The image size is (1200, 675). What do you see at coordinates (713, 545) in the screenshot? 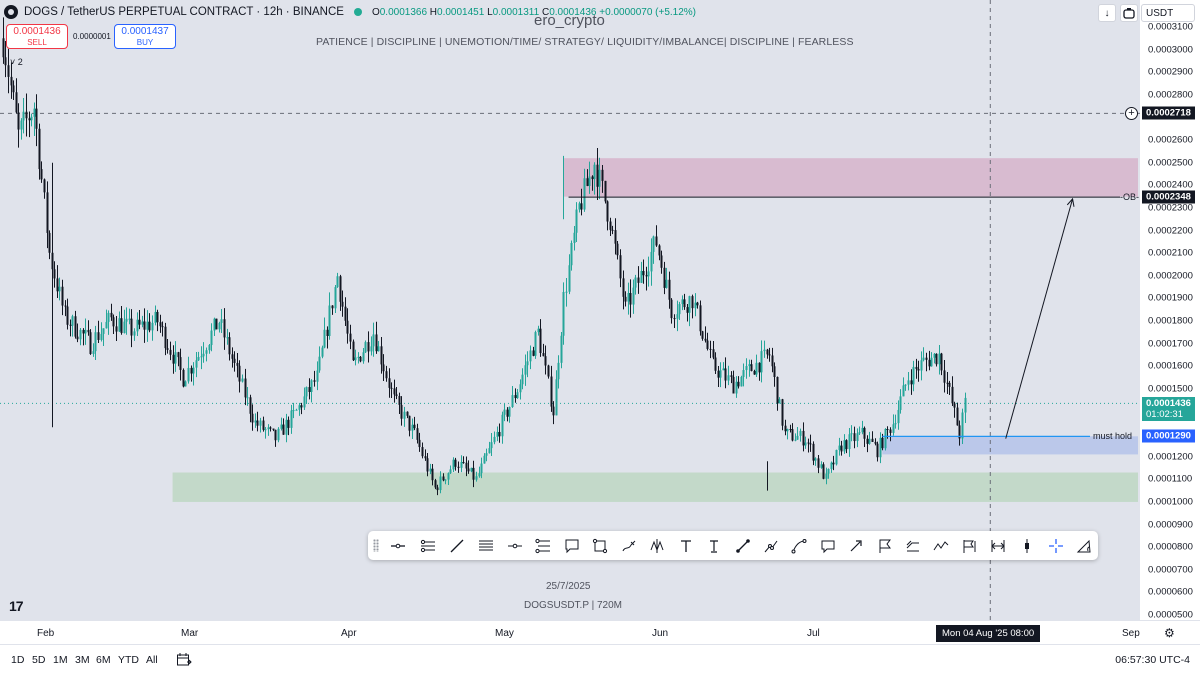
I see `anchored-text-icon` at bounding box center [713, 545].